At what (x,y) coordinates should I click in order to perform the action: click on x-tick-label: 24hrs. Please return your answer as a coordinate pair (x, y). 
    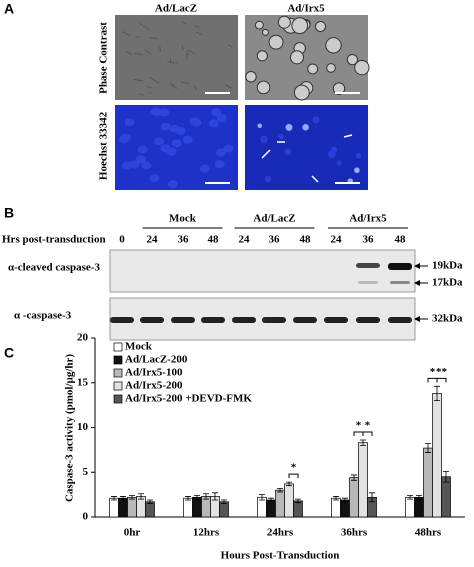
    Looking at the image, I should click on (280, 533).